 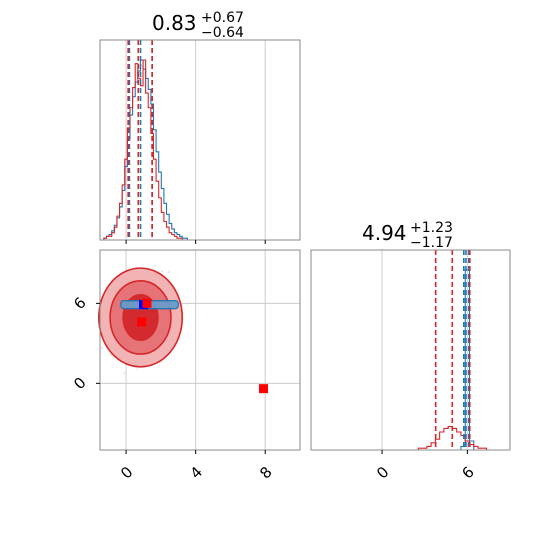 What do you see at coordinates (79, 303) in the screenshot?
I see `joint-ytick-label-1: 6` at bounding box center [79, 303].